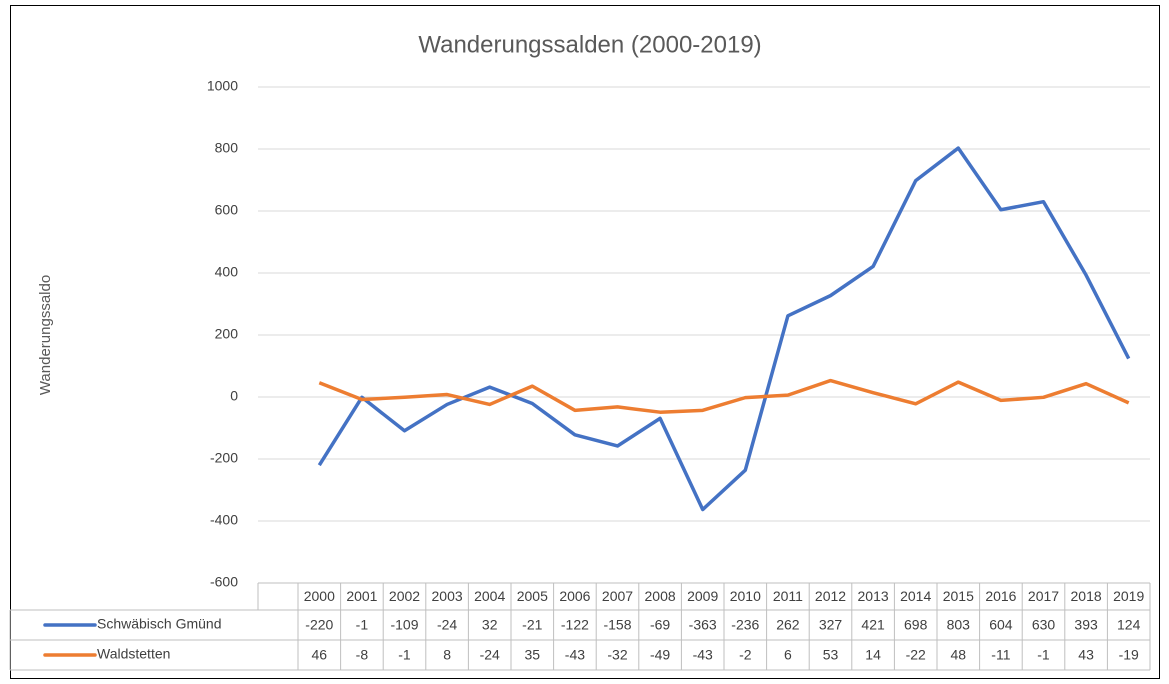 This screenshot has height=684, width=1169. I want to click on y-tick-label: 800, so click(227, 148).